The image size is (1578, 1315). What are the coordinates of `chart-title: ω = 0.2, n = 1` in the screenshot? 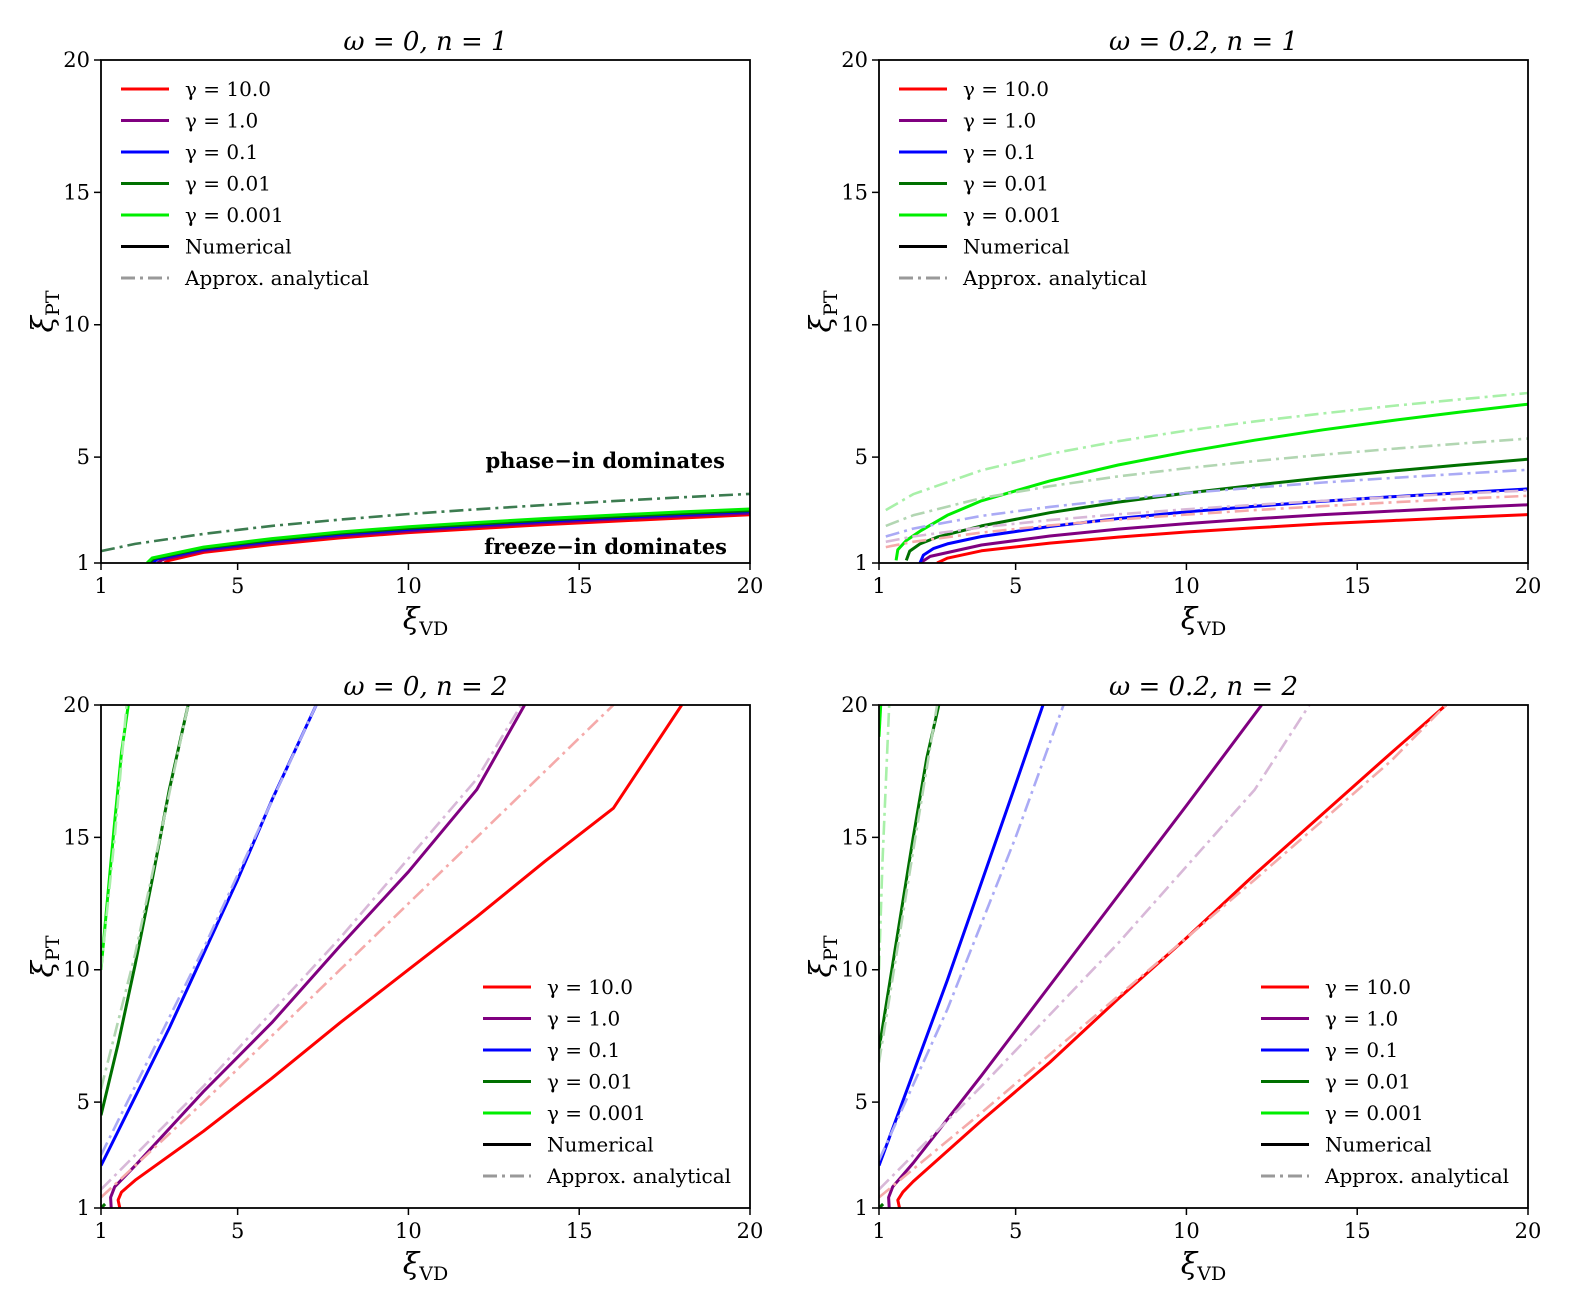 It's located at (1203, 42).